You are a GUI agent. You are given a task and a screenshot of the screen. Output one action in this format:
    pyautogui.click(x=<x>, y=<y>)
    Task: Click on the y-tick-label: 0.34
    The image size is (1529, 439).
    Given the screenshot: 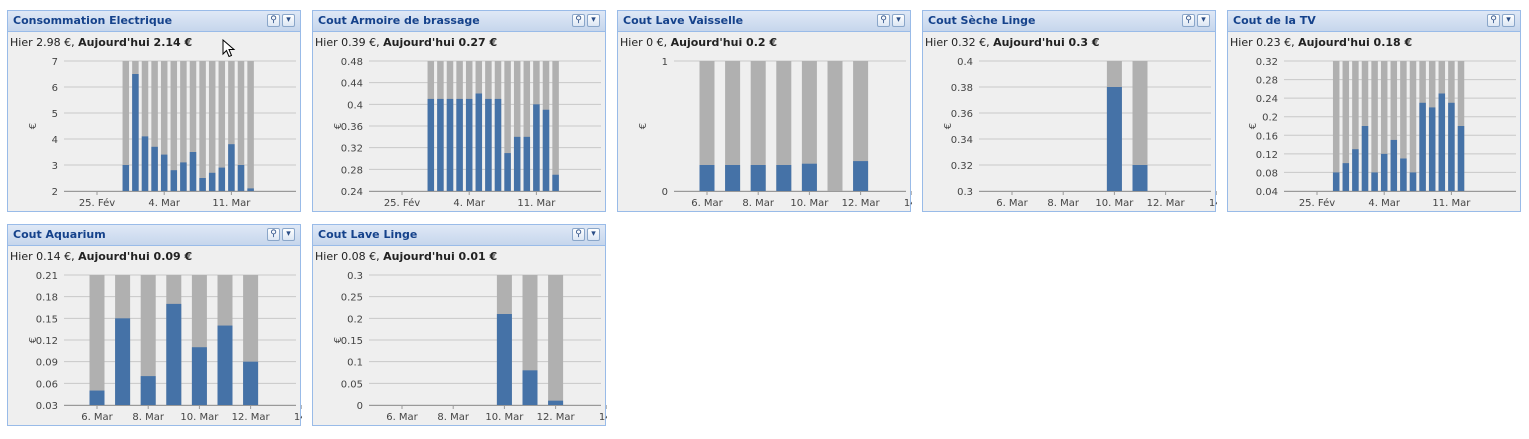 What is the action you would take?
    pyautogui.click(x=962, y=140)
    